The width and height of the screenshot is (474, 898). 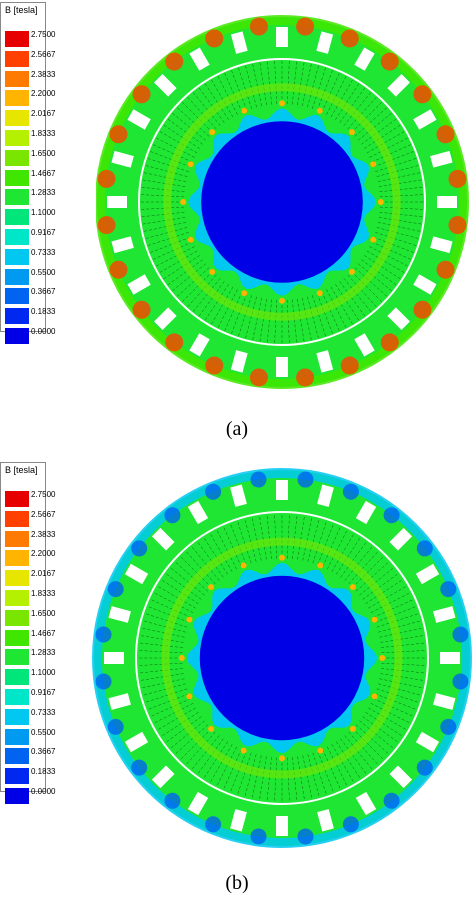 What do you see at coordinates (43, 114) in the screenshot?
I see `legend-label: 2.0167` at bounding box center [43, 114].